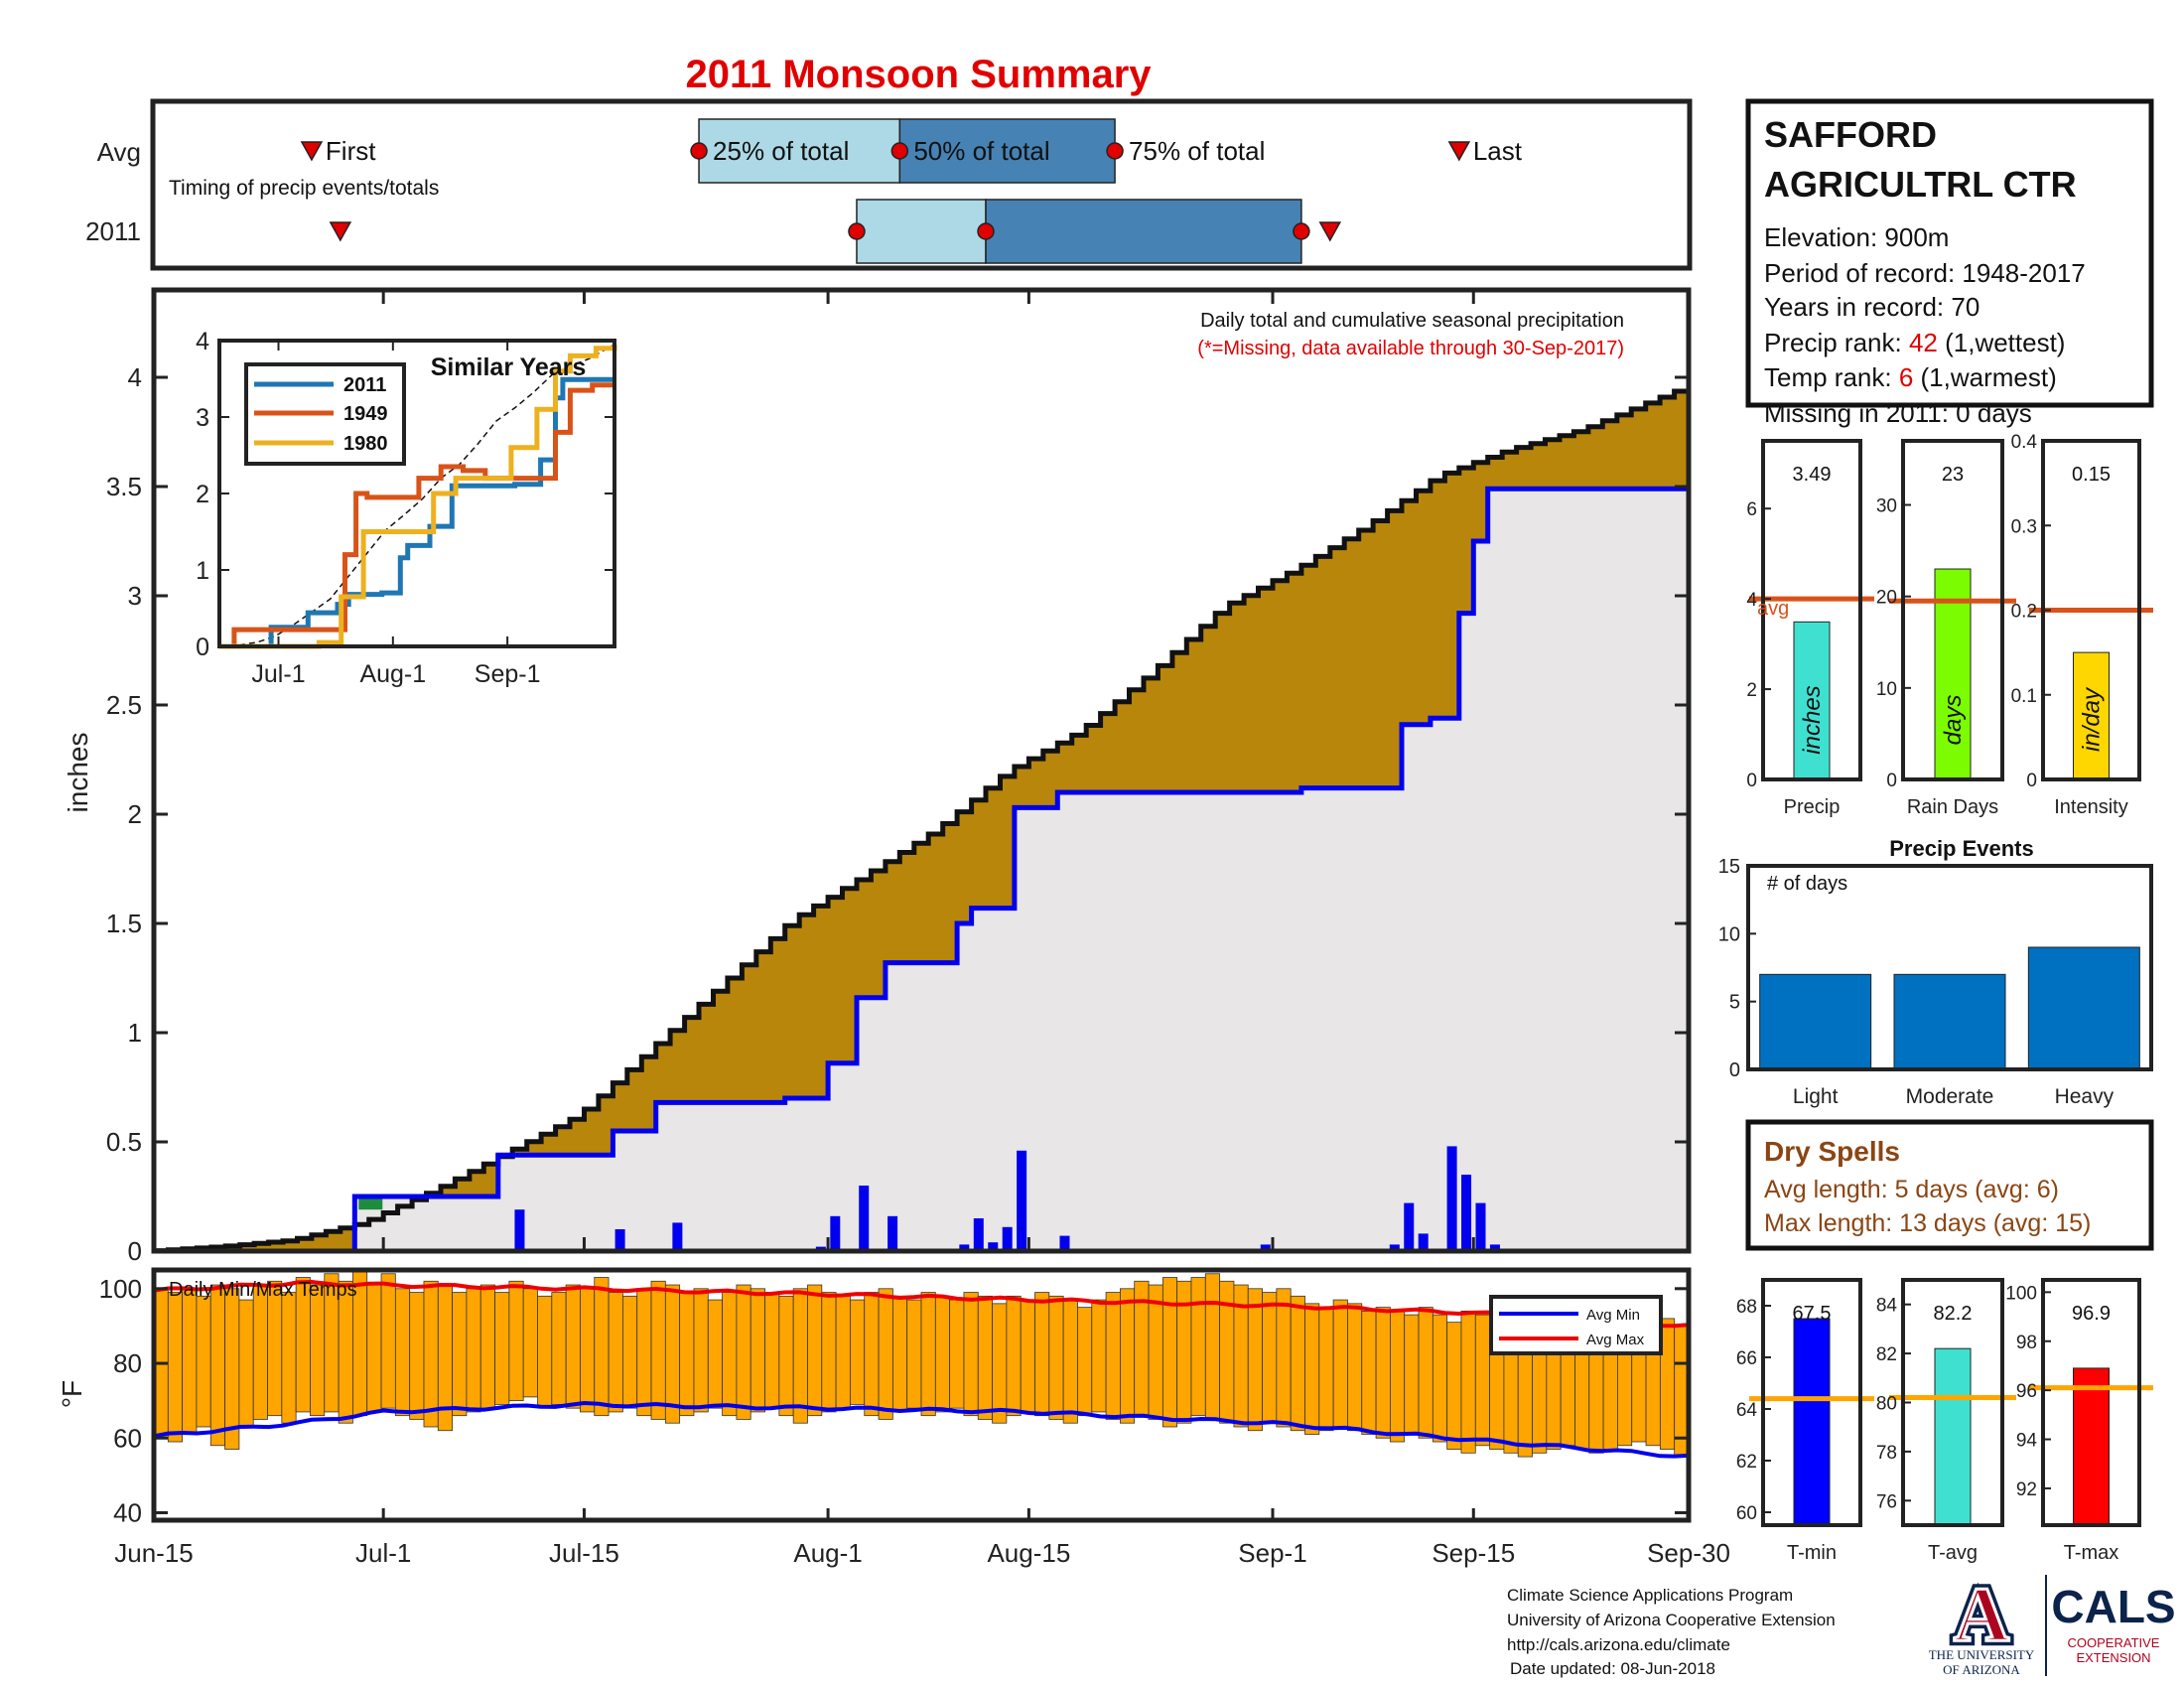  What do you see at coordinates (1953, 1553) in the screenshot?
I see `mini-category-label: T-avg` at bounding box center [1953, 1553].